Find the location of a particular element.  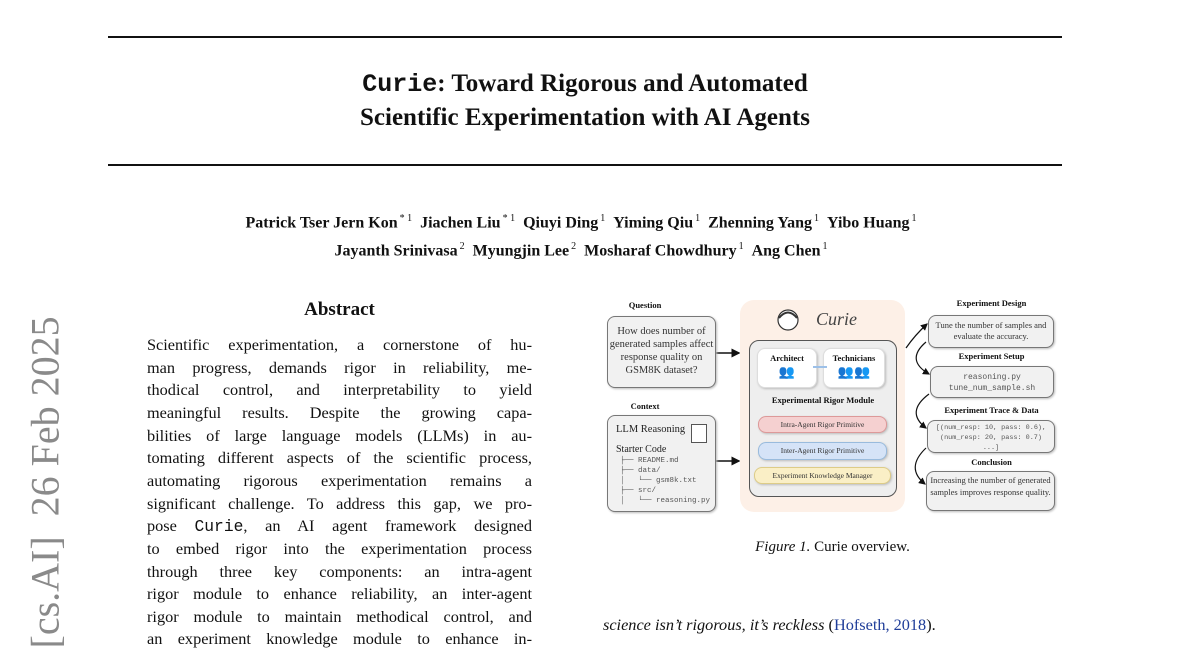

architect-icon: 👥 is located at coordinates (787, 371).